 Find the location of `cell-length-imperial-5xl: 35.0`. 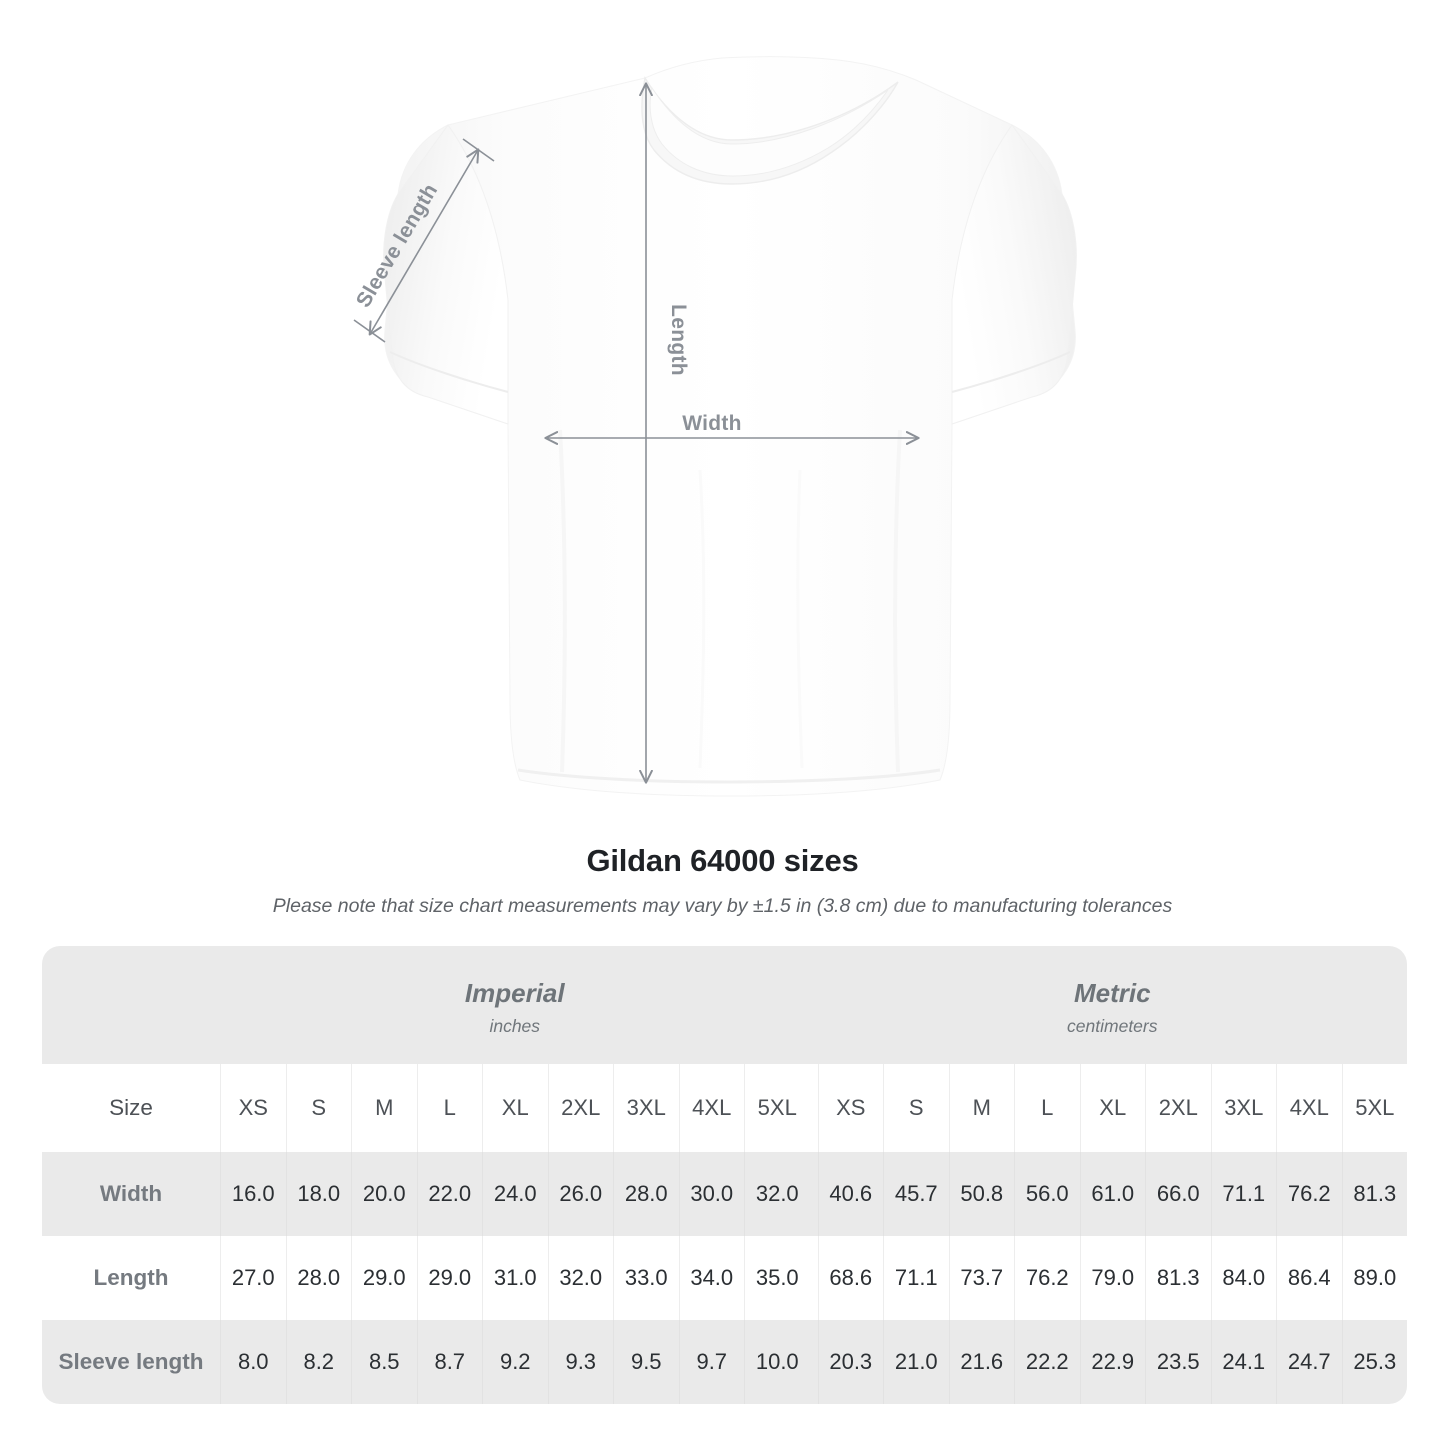

cell-length-imperial-5xl: 35.0 is located at coordinates (777, 1278).